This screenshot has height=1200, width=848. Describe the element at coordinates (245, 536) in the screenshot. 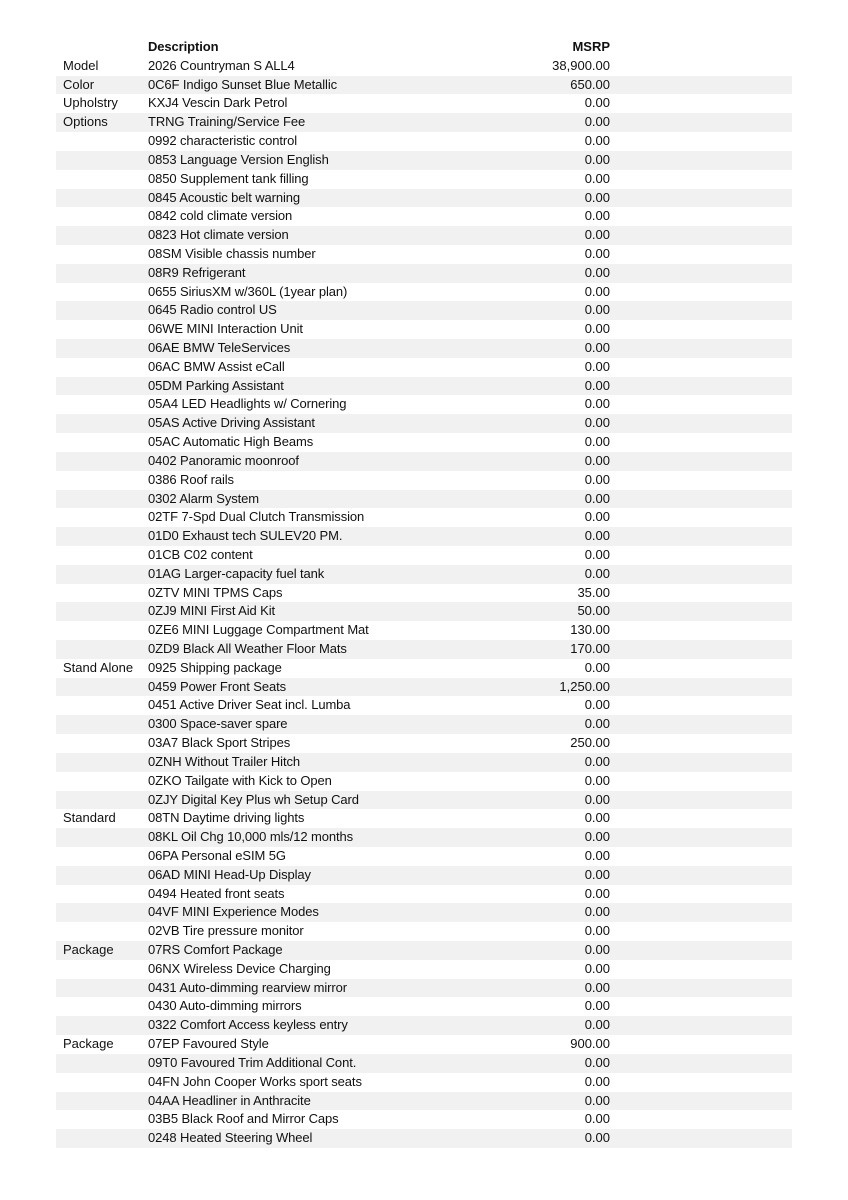

I see `description-cell: 01D0 Exhaust tech SULEV20 PM.` at that location.